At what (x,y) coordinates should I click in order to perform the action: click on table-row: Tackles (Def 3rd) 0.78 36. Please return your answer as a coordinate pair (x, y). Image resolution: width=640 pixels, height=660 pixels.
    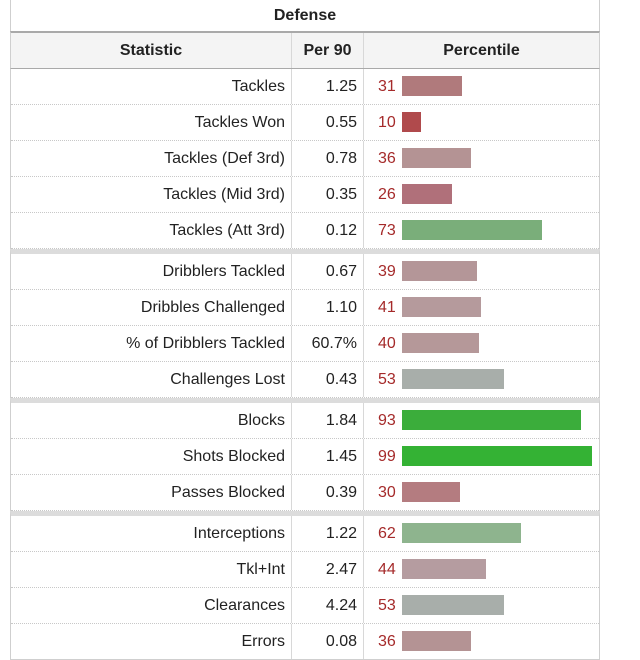
    Looking at the image, I should click on (305, 159).